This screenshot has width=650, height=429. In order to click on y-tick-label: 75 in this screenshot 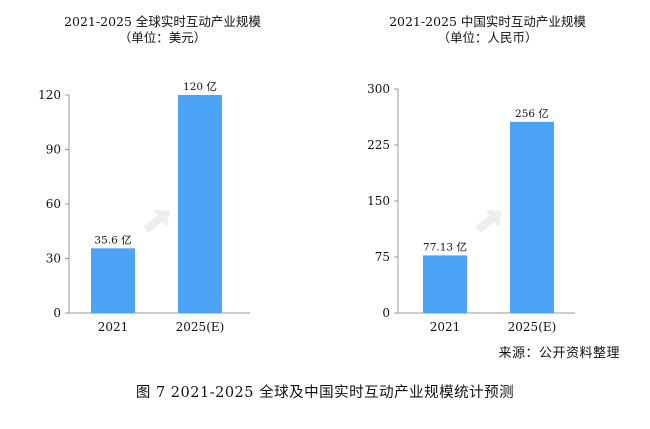, I will do `click(382, 257)`.